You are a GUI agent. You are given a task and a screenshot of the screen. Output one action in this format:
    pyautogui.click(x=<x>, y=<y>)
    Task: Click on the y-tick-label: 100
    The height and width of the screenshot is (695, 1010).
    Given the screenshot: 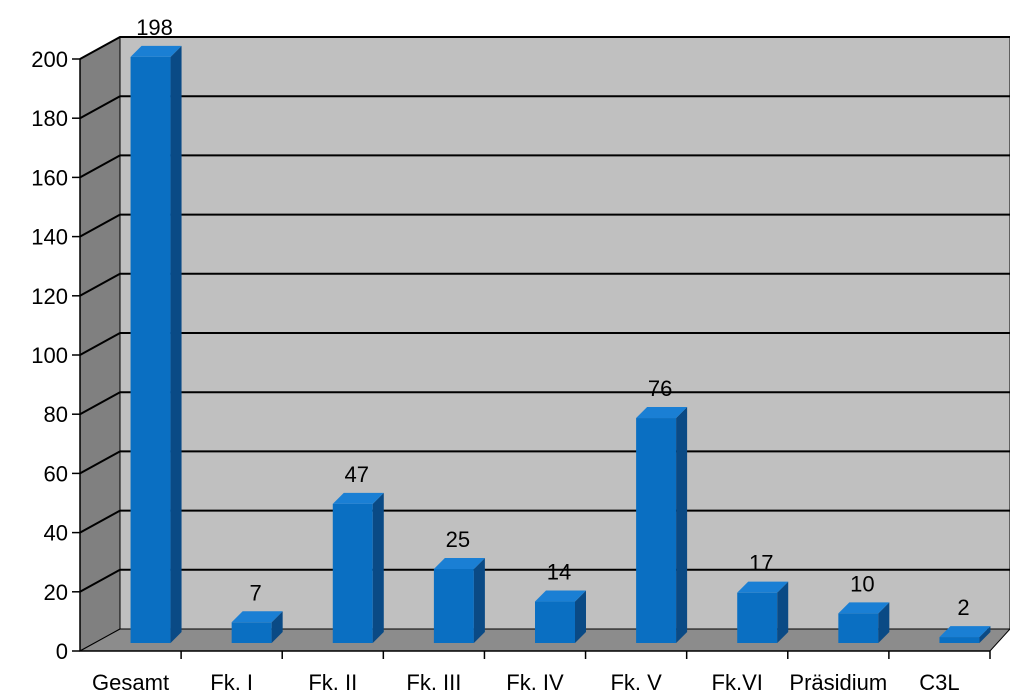 What is the action you would take?
    pyautogui.click(x=49, y=355)
    